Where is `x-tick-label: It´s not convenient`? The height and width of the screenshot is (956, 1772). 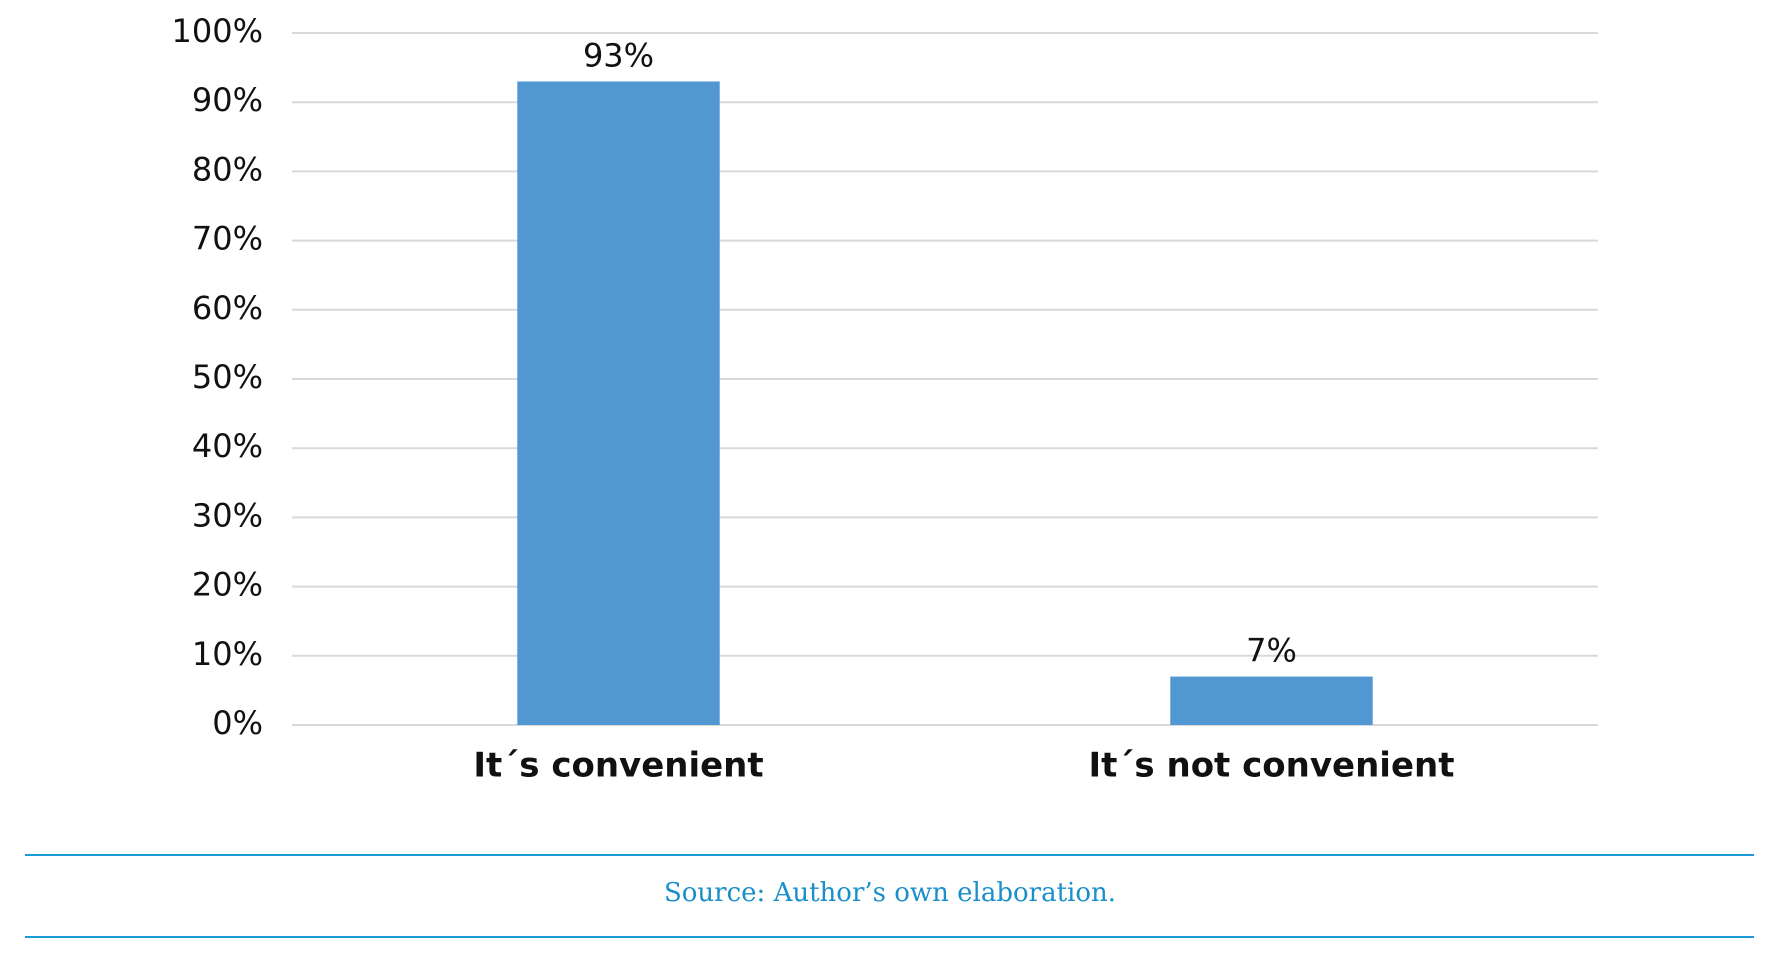 x-tick-label: It´s not convenient is located at coordinates (1272, 766).